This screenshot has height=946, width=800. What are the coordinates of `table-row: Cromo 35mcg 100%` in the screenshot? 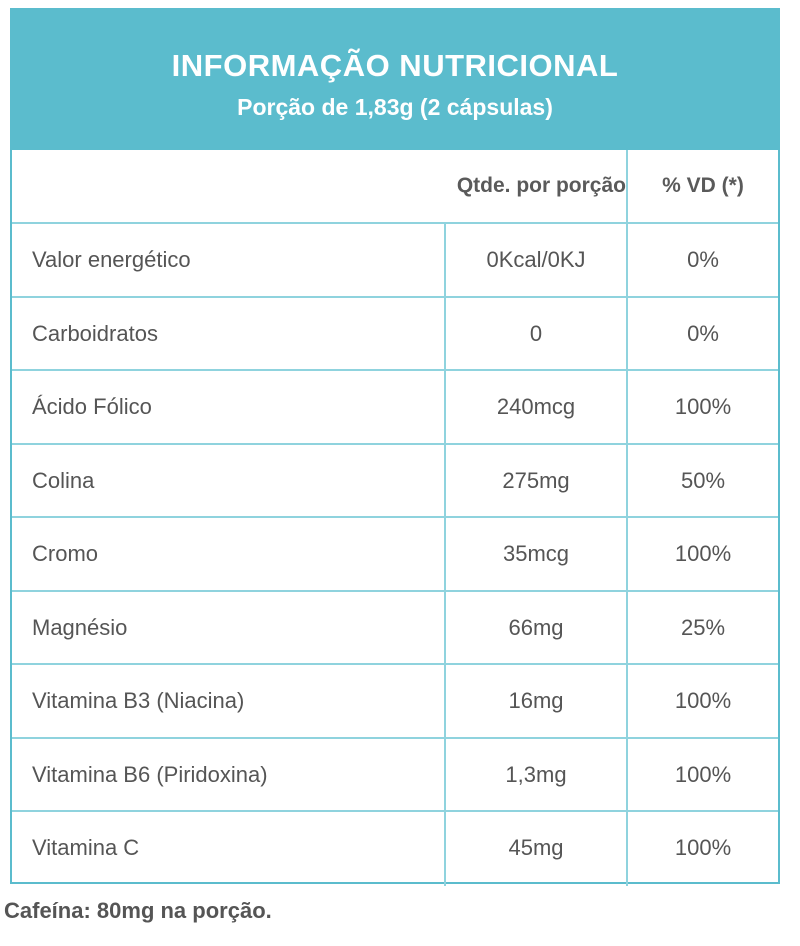 It's located at (395, 555).